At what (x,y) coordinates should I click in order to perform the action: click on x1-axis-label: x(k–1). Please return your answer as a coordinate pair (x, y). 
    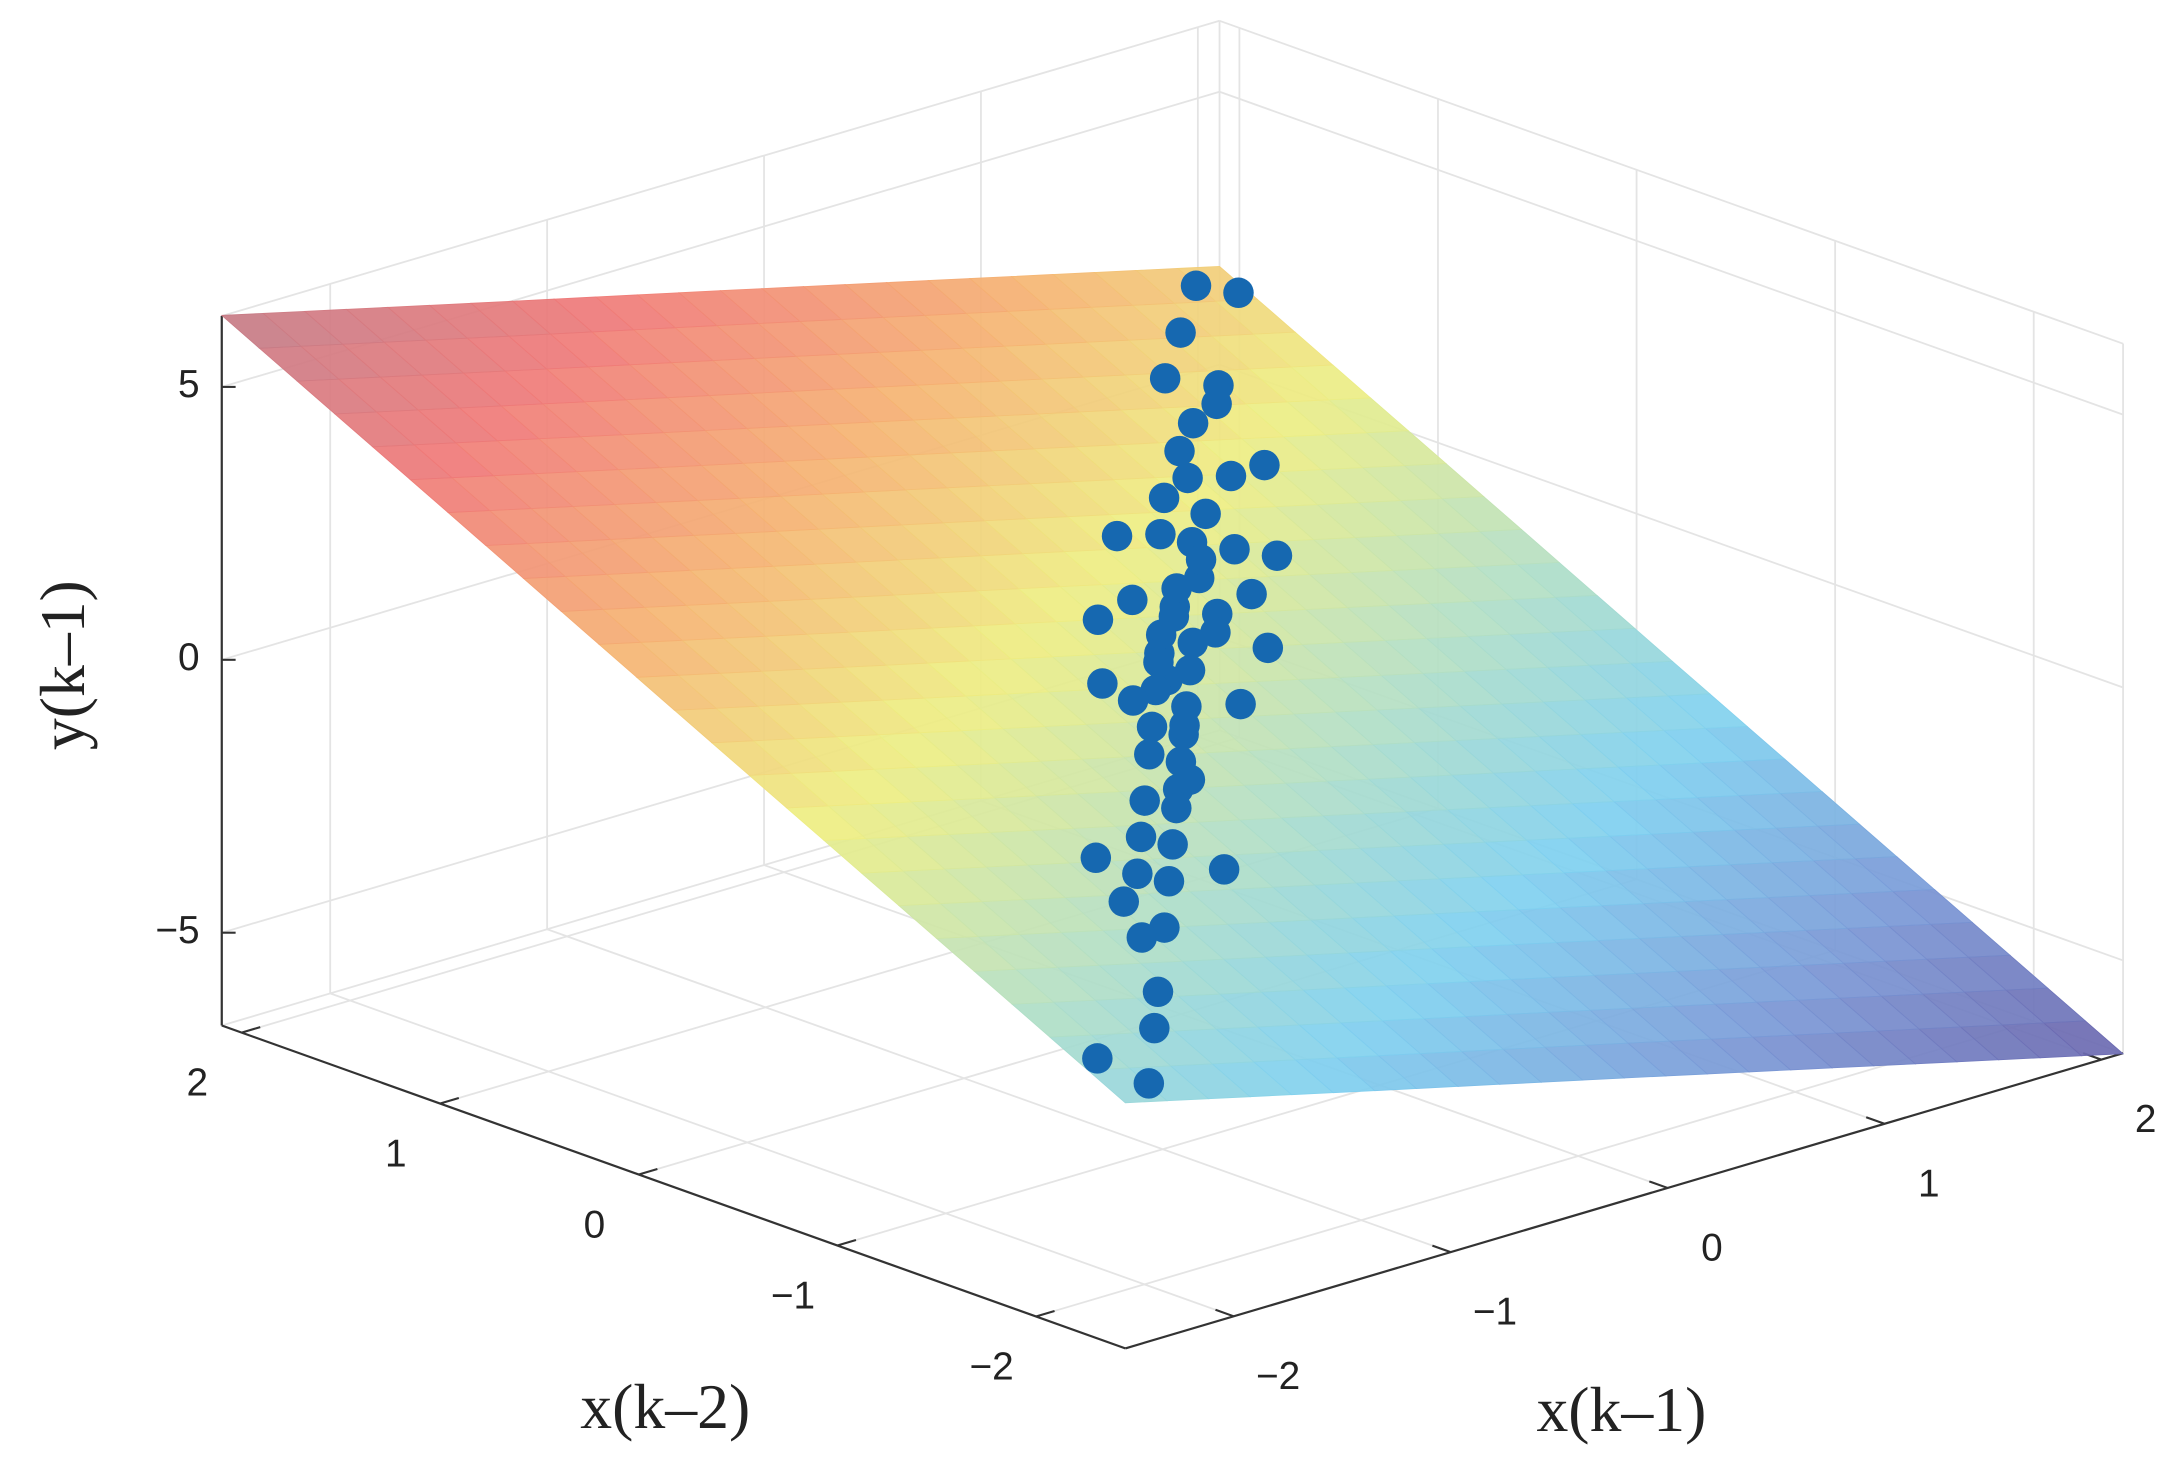
    Looking at the image, I should click on (1621, 1409).